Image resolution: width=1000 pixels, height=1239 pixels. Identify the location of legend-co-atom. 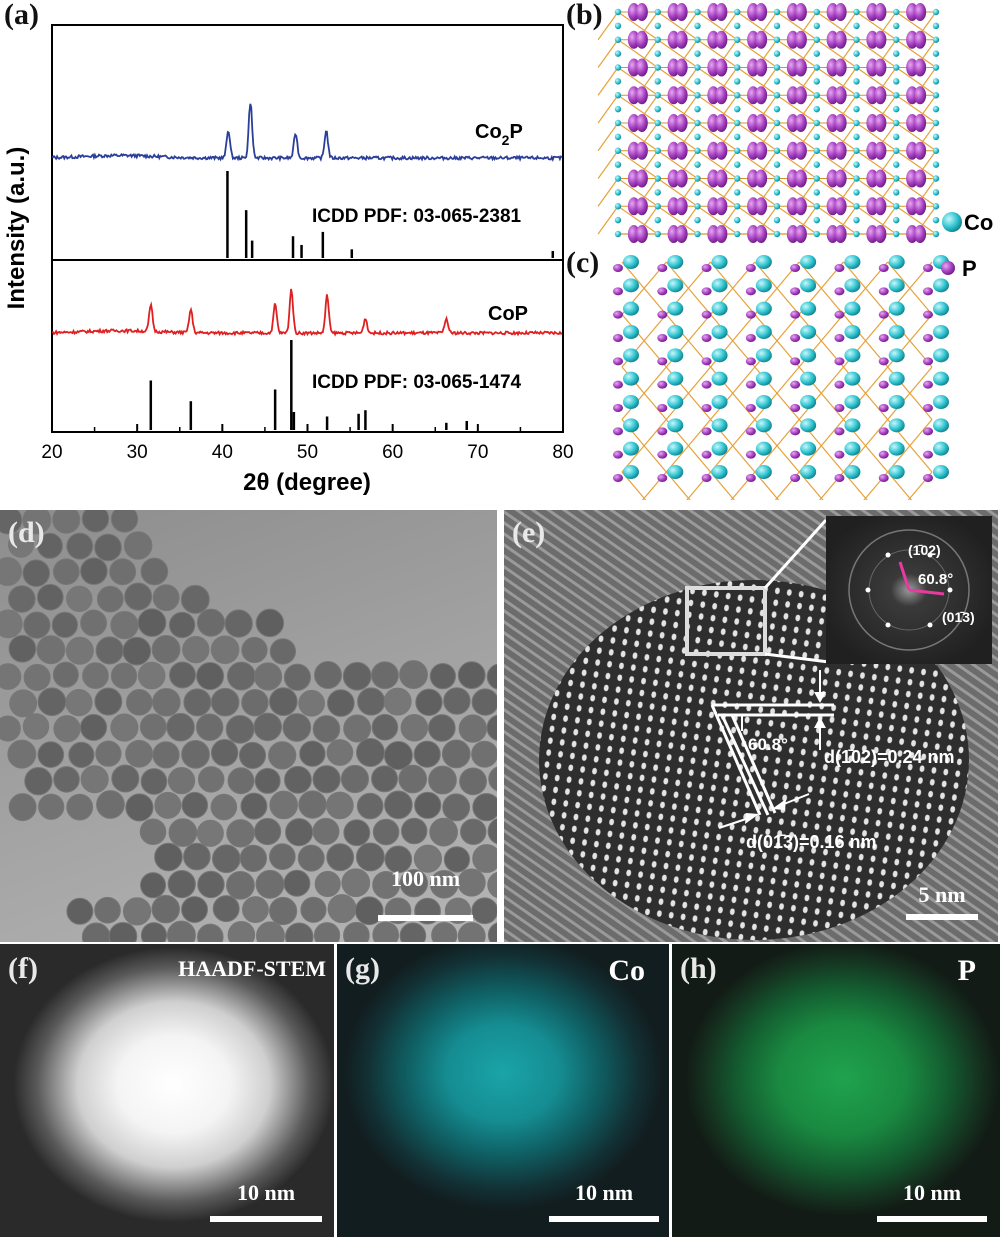
(952, 222).